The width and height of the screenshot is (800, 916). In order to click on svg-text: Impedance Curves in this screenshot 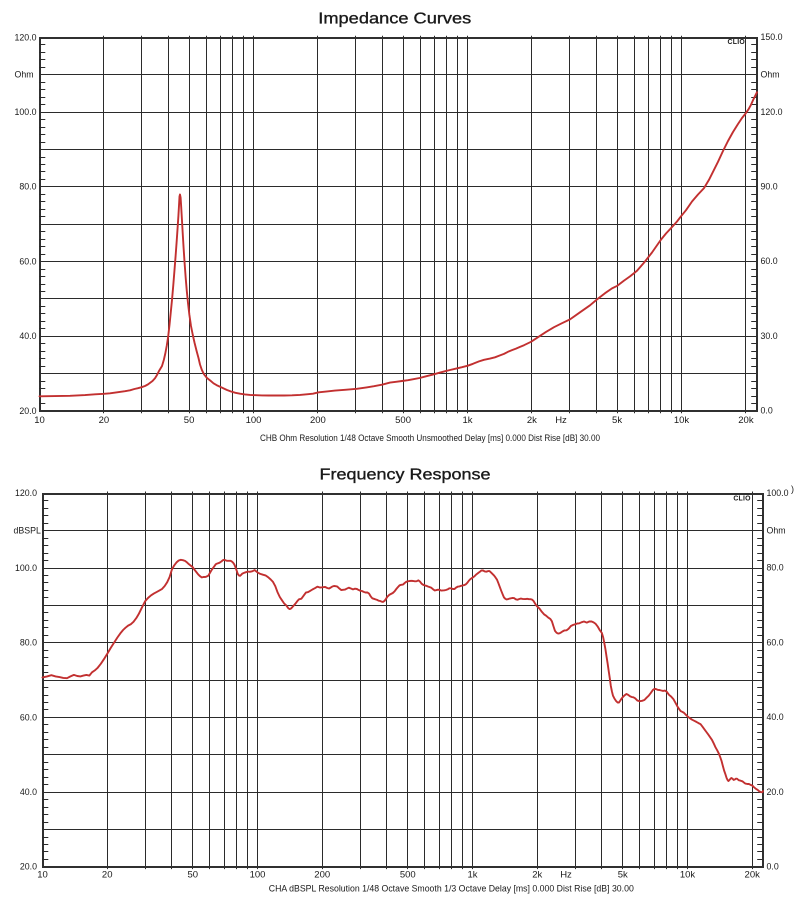, I will do `click(394, 19)`.